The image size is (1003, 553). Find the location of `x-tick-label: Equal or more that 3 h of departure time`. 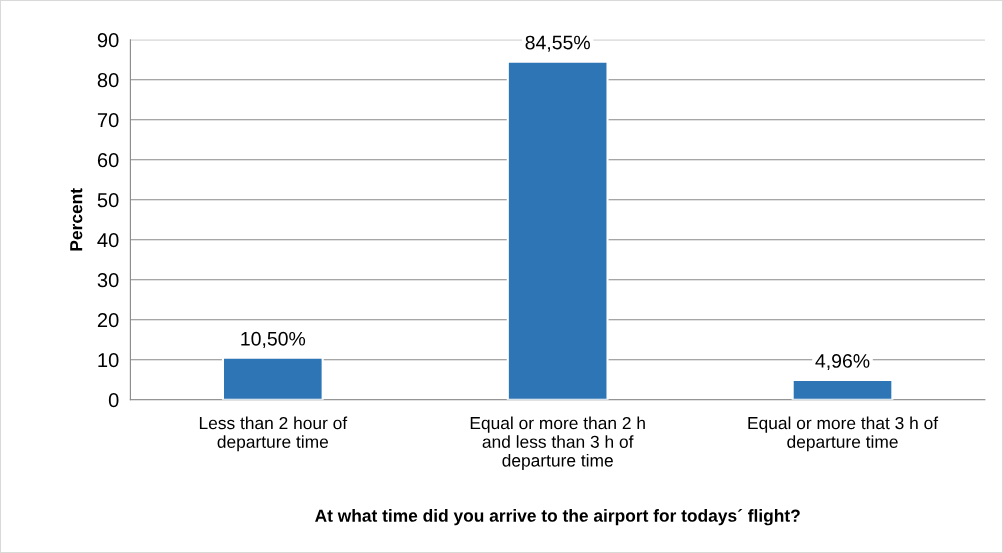

x-tick-label: Equal or more that 3 h of departure time is located at coordinates (843, 434).